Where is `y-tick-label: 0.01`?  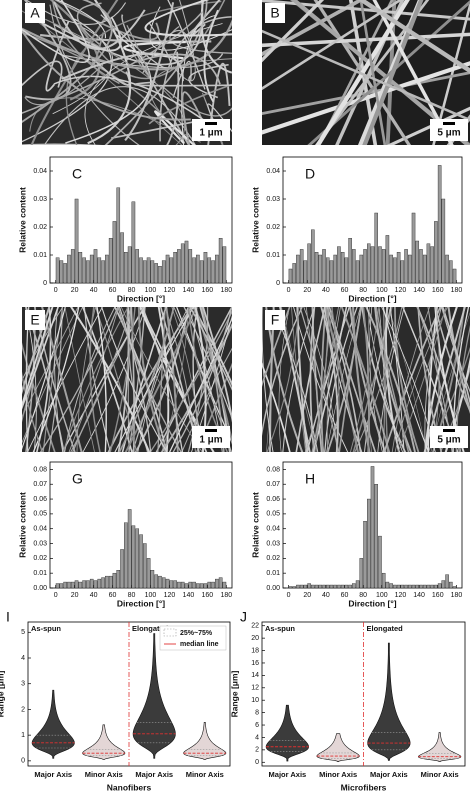
y-tick-label: 0.01 is located at coordinates (40, 573).